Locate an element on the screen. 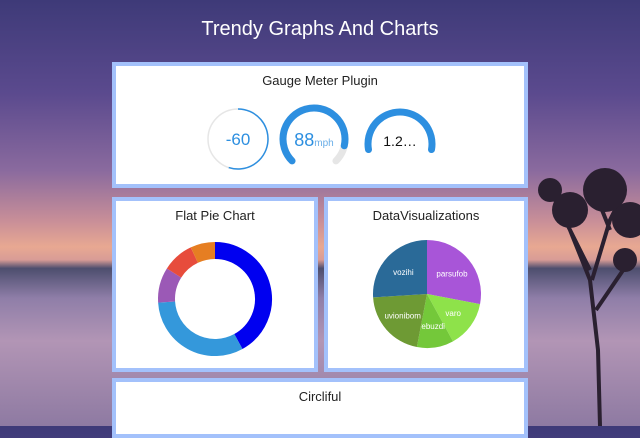 Image resolution: width=640 pixels, height=438 pixels. gauge-1-value: -60 is located at coordinates (238, 139).